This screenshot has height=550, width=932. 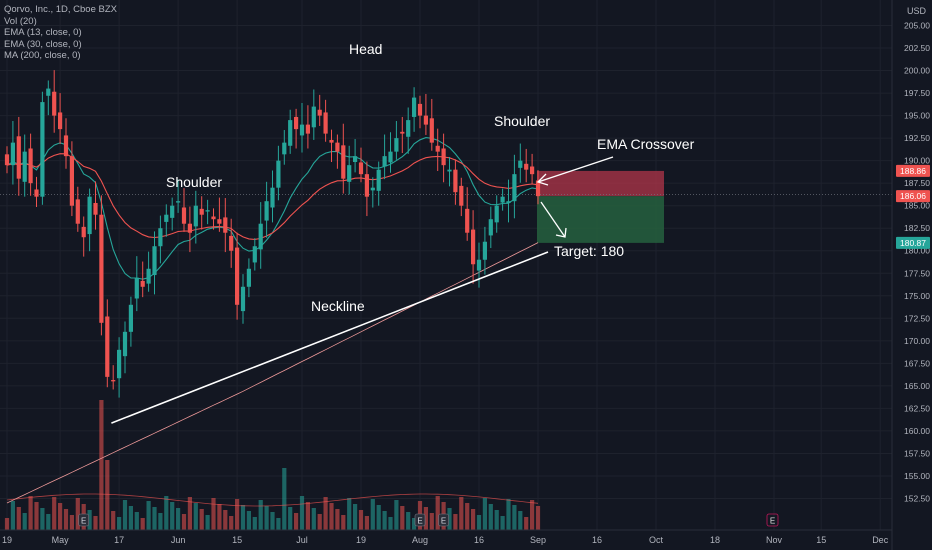 I want to click on x-tick-label: Nov, so click(x=774, y=540).